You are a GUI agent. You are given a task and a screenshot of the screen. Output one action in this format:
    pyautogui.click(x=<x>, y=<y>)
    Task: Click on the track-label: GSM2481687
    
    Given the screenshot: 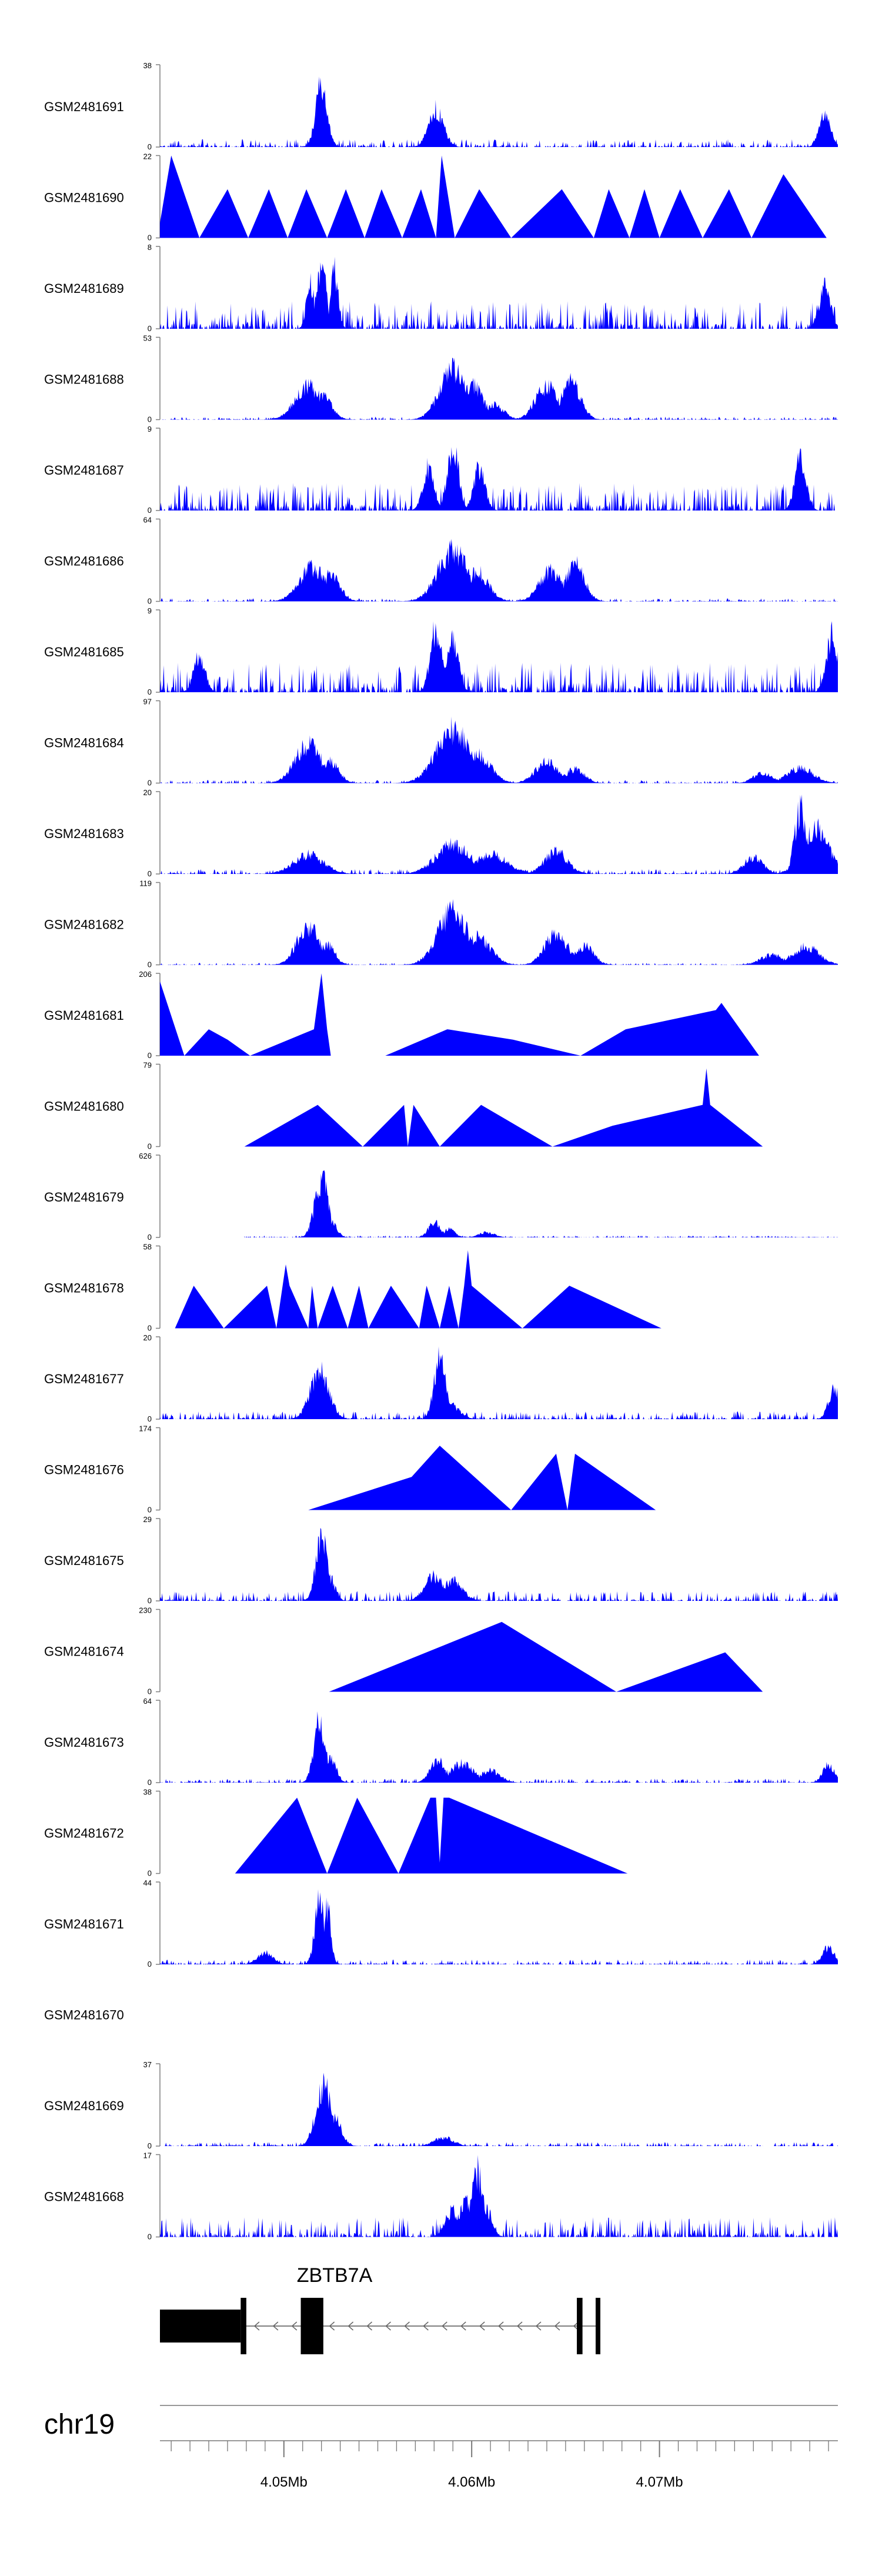 What is the action you would take?
    pyautogui.click(x=84, y=470)
    